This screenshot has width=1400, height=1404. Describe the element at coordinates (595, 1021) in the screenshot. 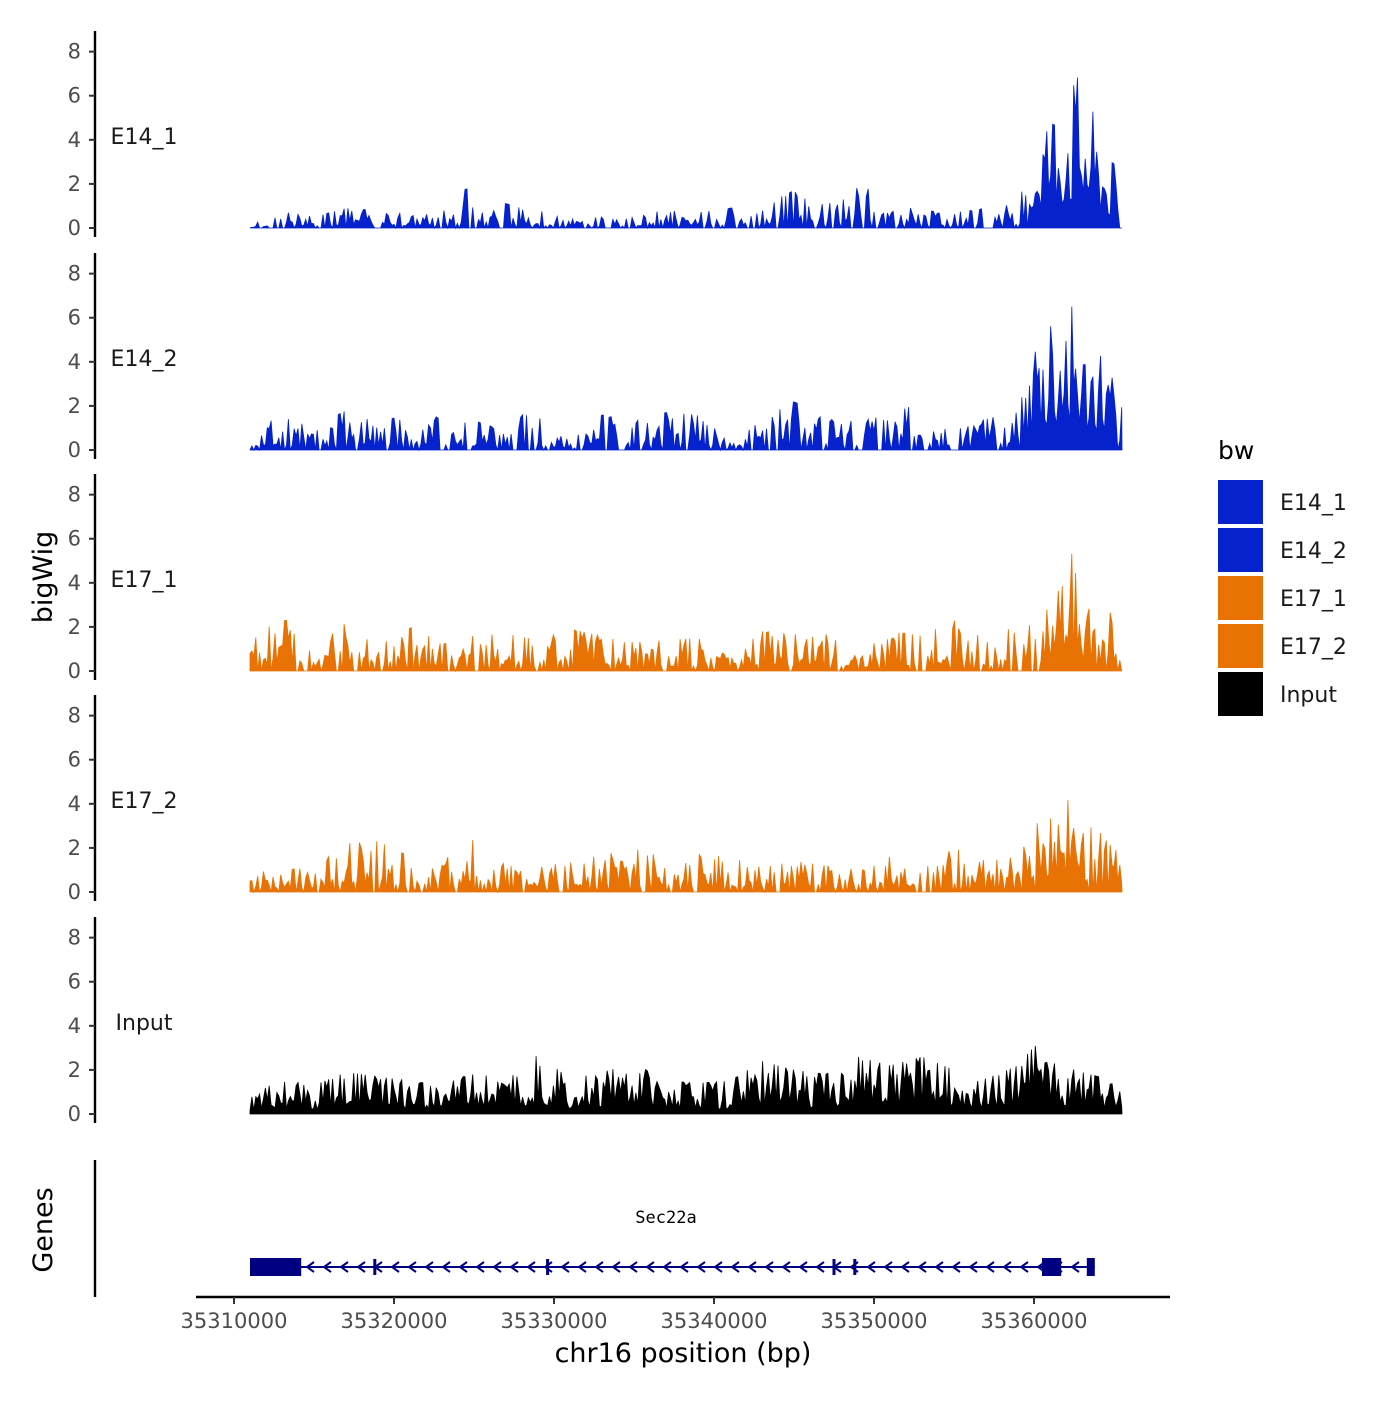

I see `track-Input: 0 2 4 6 8 Input` at that location.